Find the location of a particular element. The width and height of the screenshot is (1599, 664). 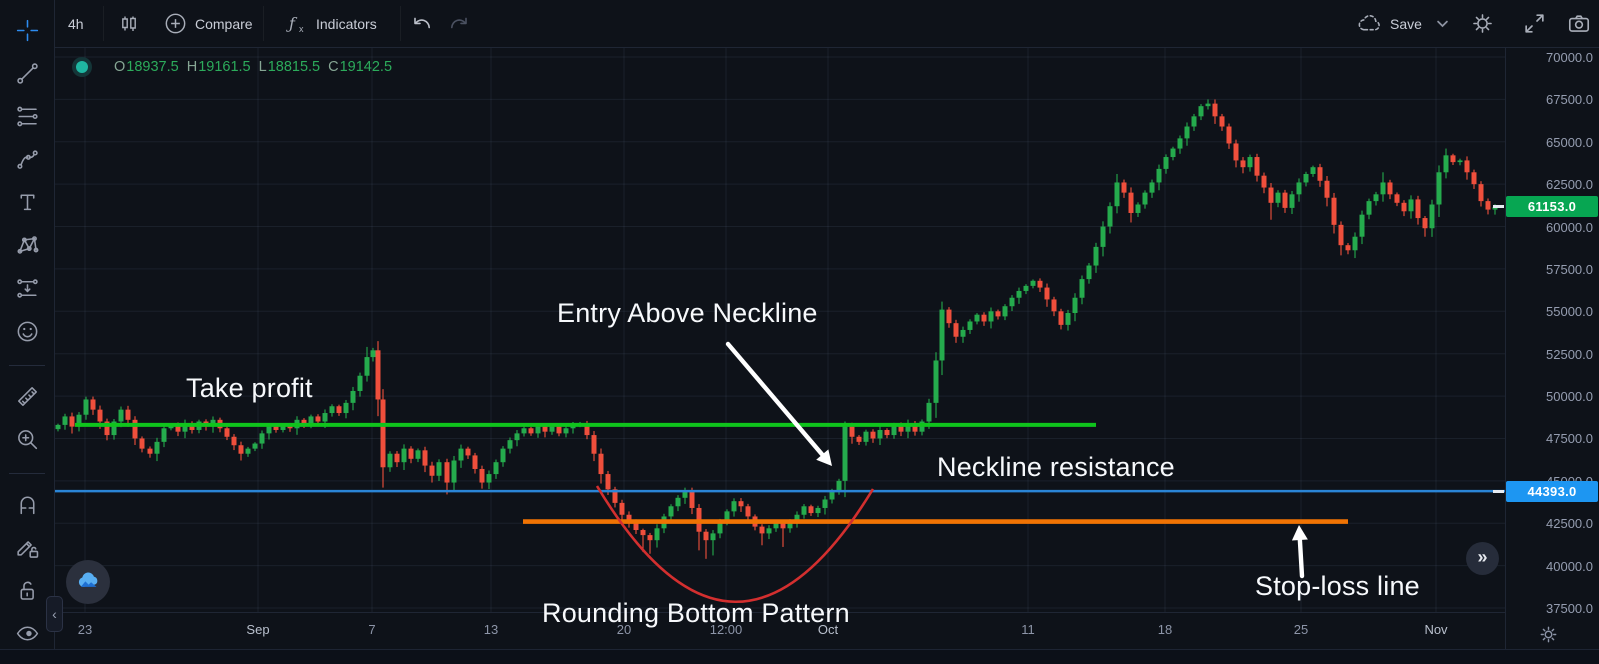

stop-loss-label: Stop-loss line is located at coordinates (1337, 586).